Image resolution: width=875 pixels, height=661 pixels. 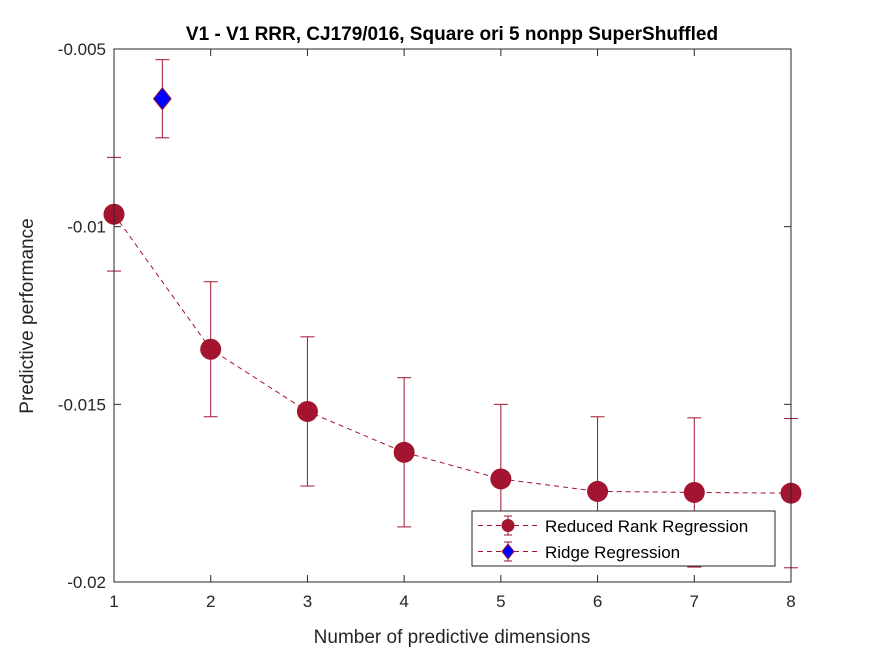 I want to click on y-axis-label: Predictive performance, so click(x=27, y=315).